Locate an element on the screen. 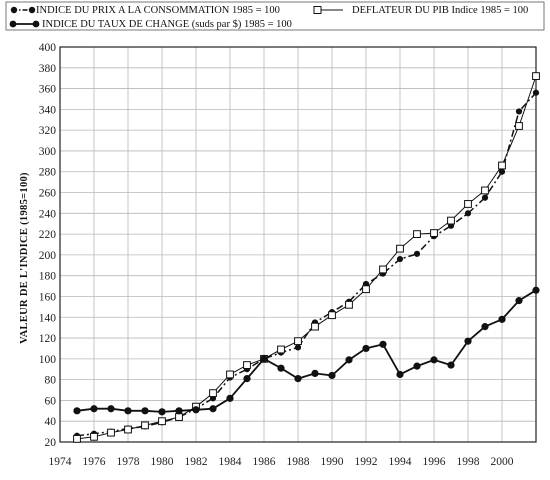 The image size is (550, 480). x-tick-label: 1988 is located at coordinates (298, 462).